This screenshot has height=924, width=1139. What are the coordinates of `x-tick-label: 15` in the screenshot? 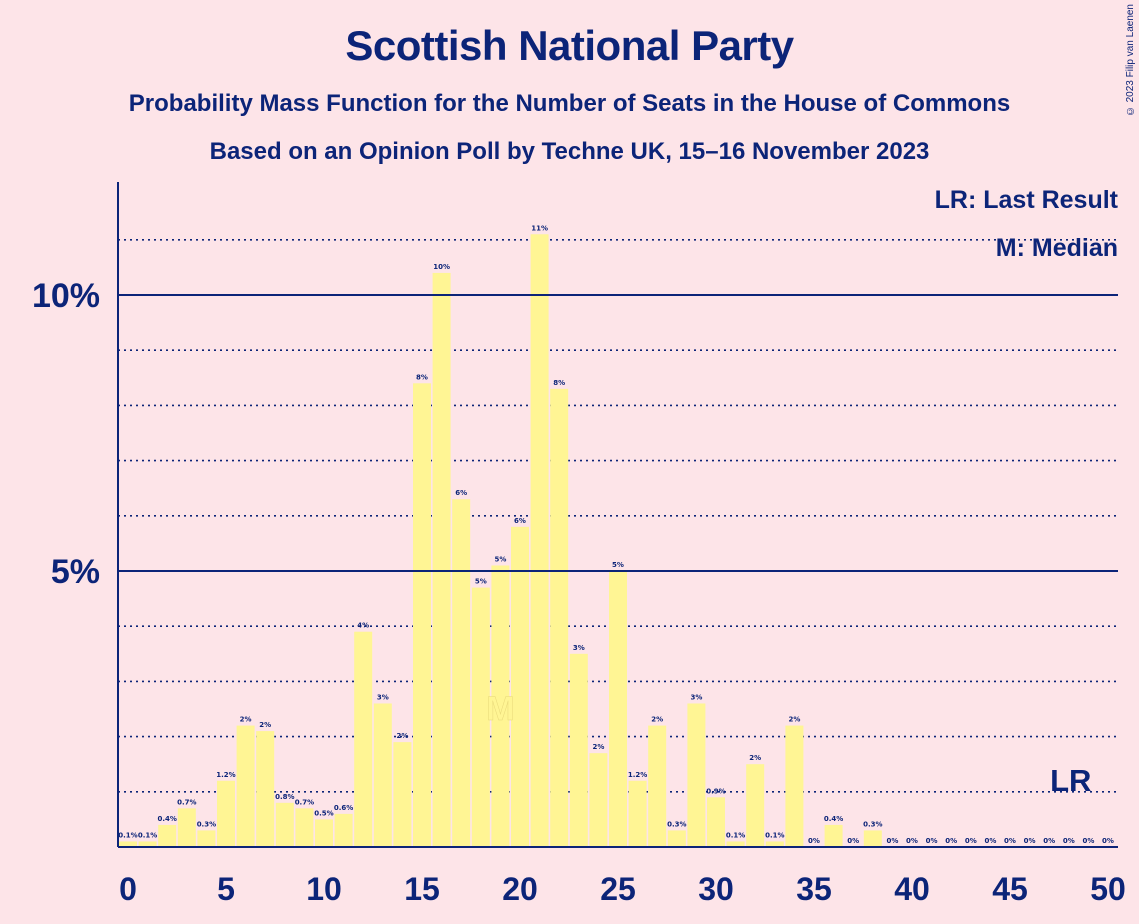 It's located at (422, 889).